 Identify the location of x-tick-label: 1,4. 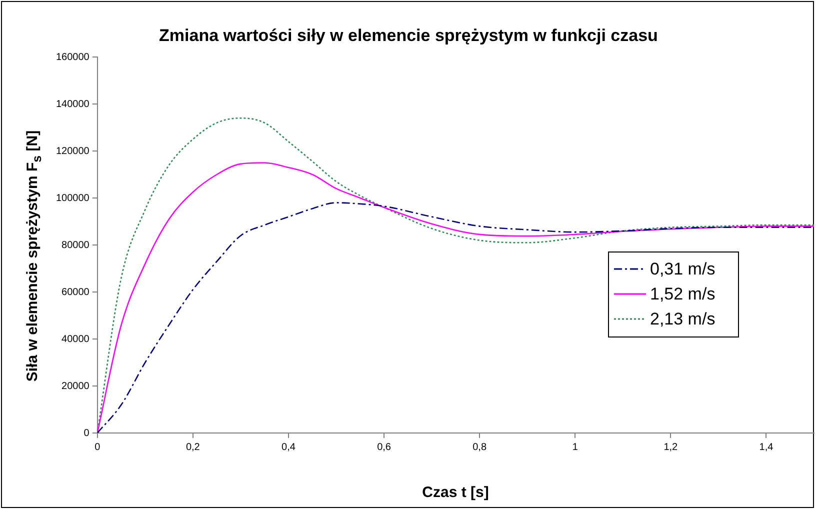
(766, 447).